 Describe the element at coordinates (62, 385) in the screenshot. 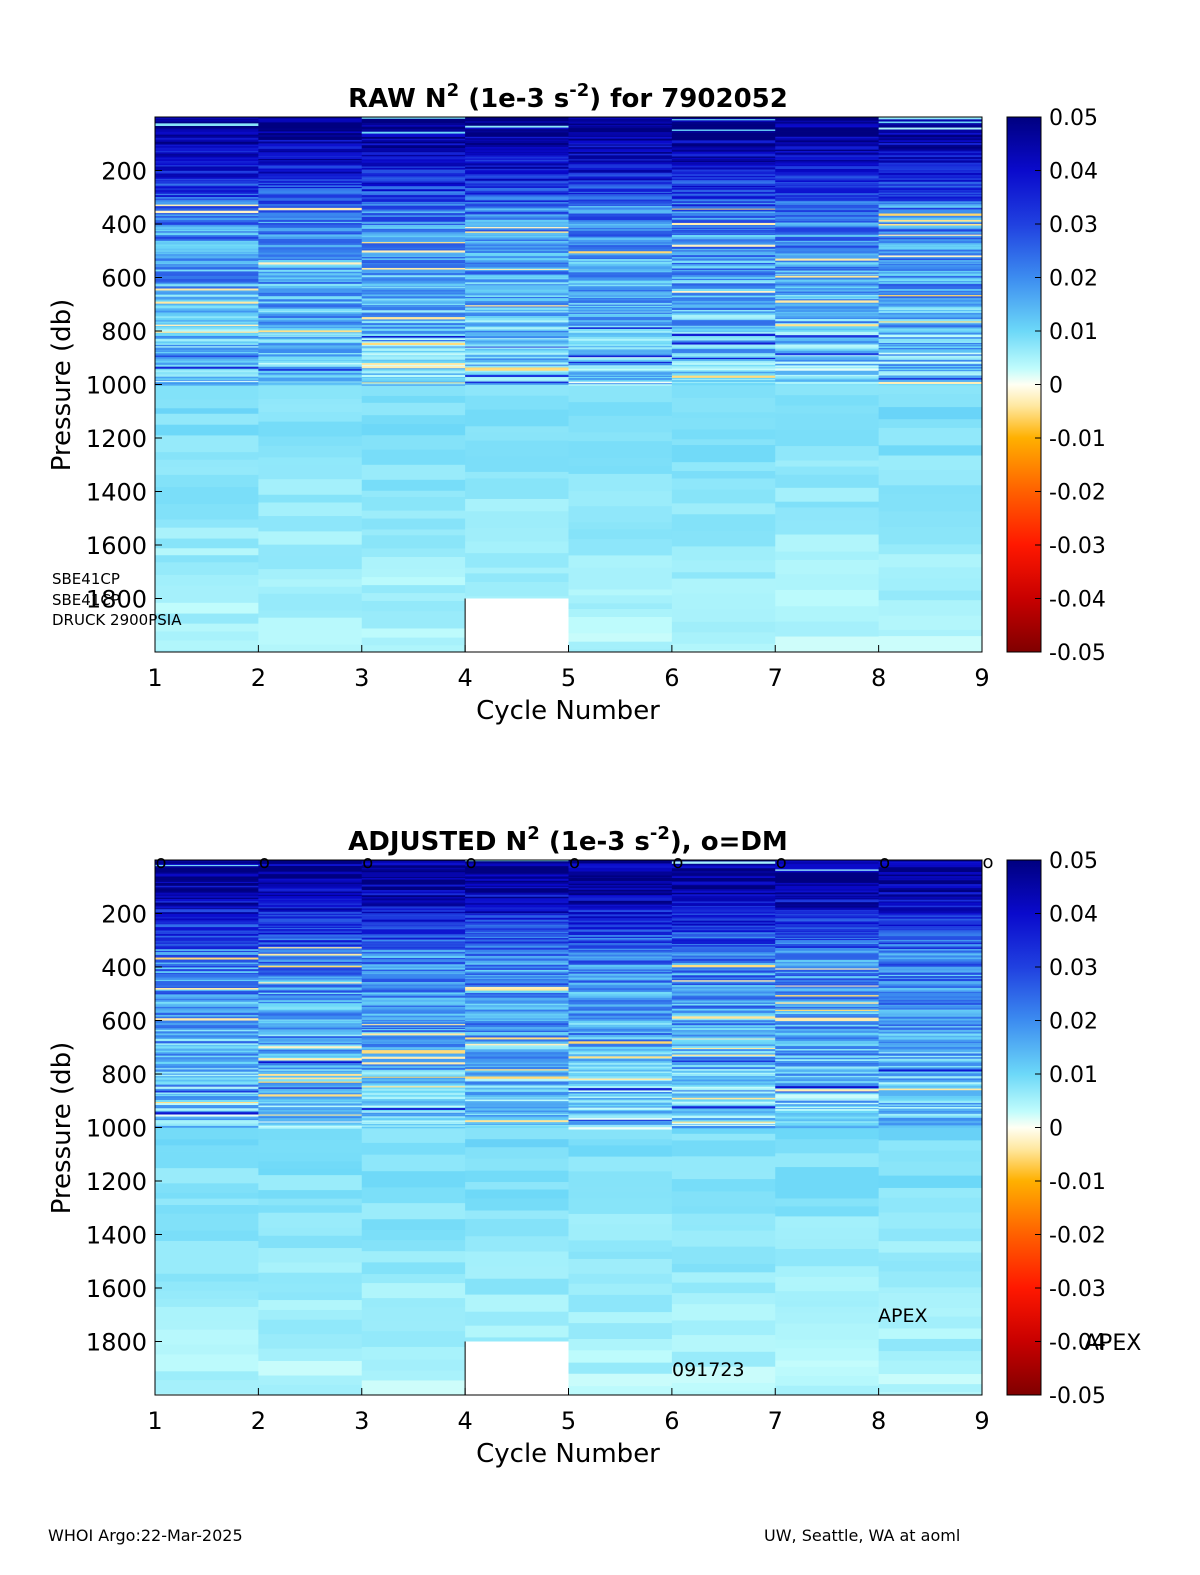

I see `y-axis-label: Pressure (db)` at that location.